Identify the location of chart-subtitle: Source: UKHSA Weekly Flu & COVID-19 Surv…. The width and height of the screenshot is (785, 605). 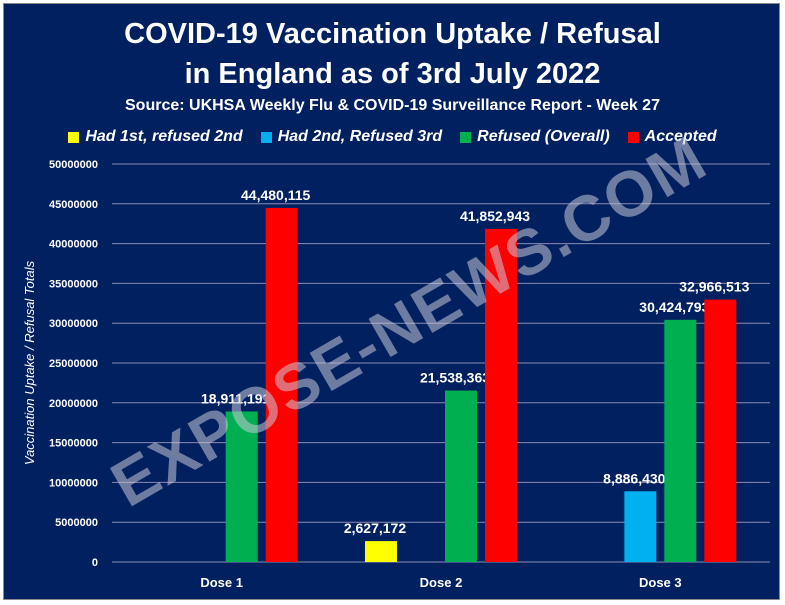
(392, 105).